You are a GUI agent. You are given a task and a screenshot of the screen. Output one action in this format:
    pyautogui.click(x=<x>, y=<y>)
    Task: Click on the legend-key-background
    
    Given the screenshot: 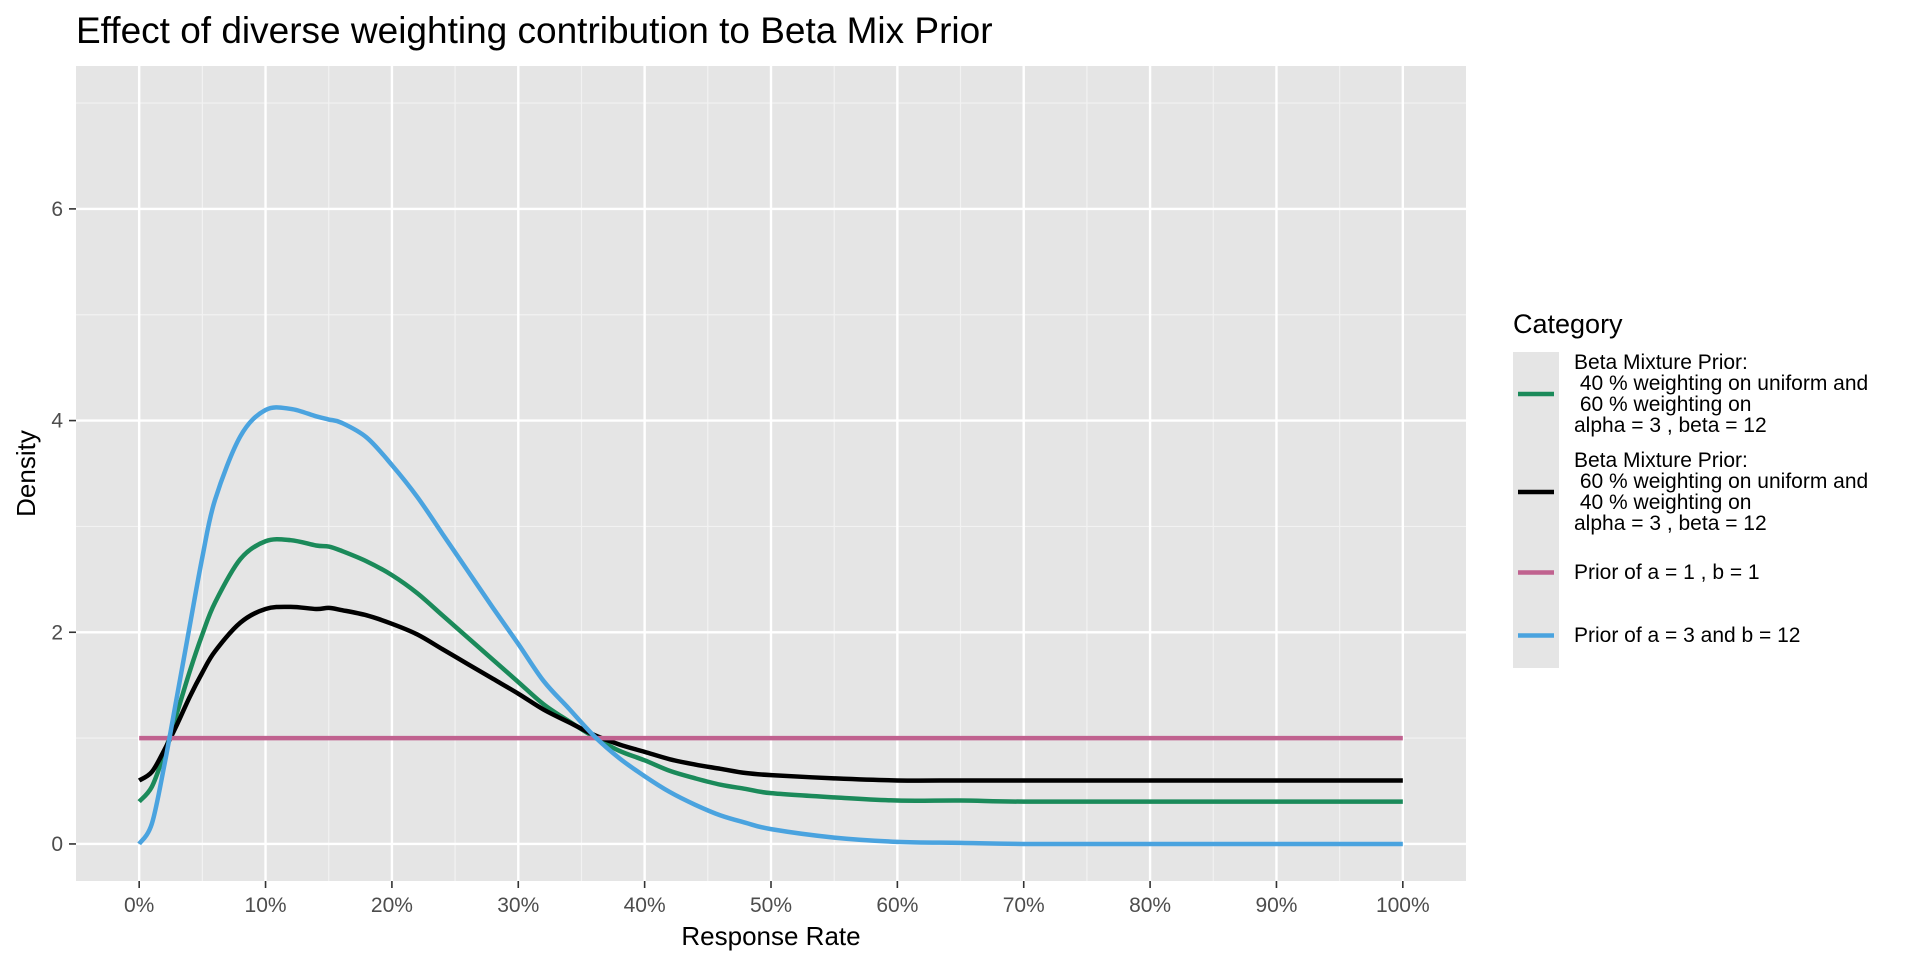 What is the action you would take?
    pyautogui.click(x=1536, y=510)
    